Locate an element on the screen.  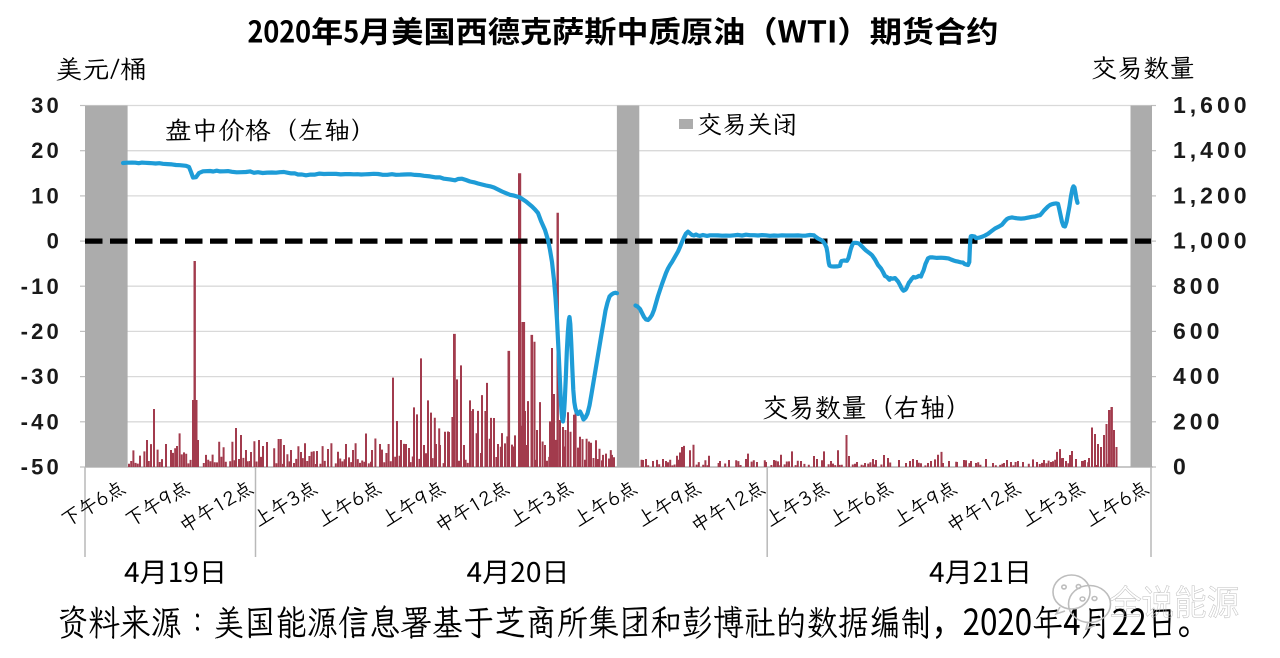
svg-text: 200 is located at coordinates (1198, 421).